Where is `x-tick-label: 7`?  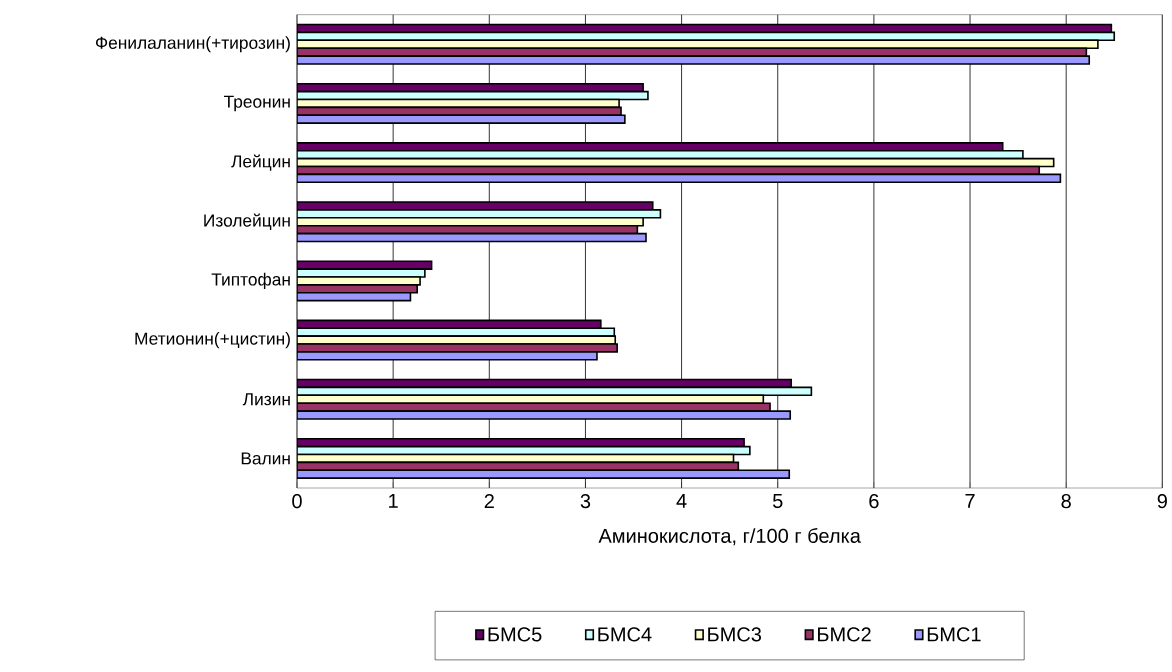 x-tick-label: 7 is located at coordinates (970, 501).